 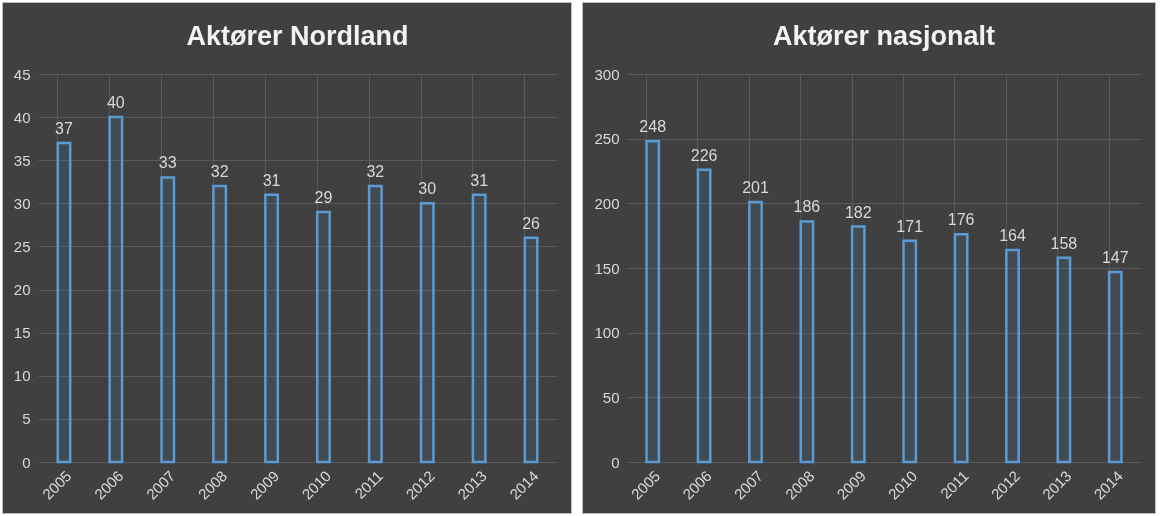 I want to click on data-label: 182, so click(x=858, y=212).